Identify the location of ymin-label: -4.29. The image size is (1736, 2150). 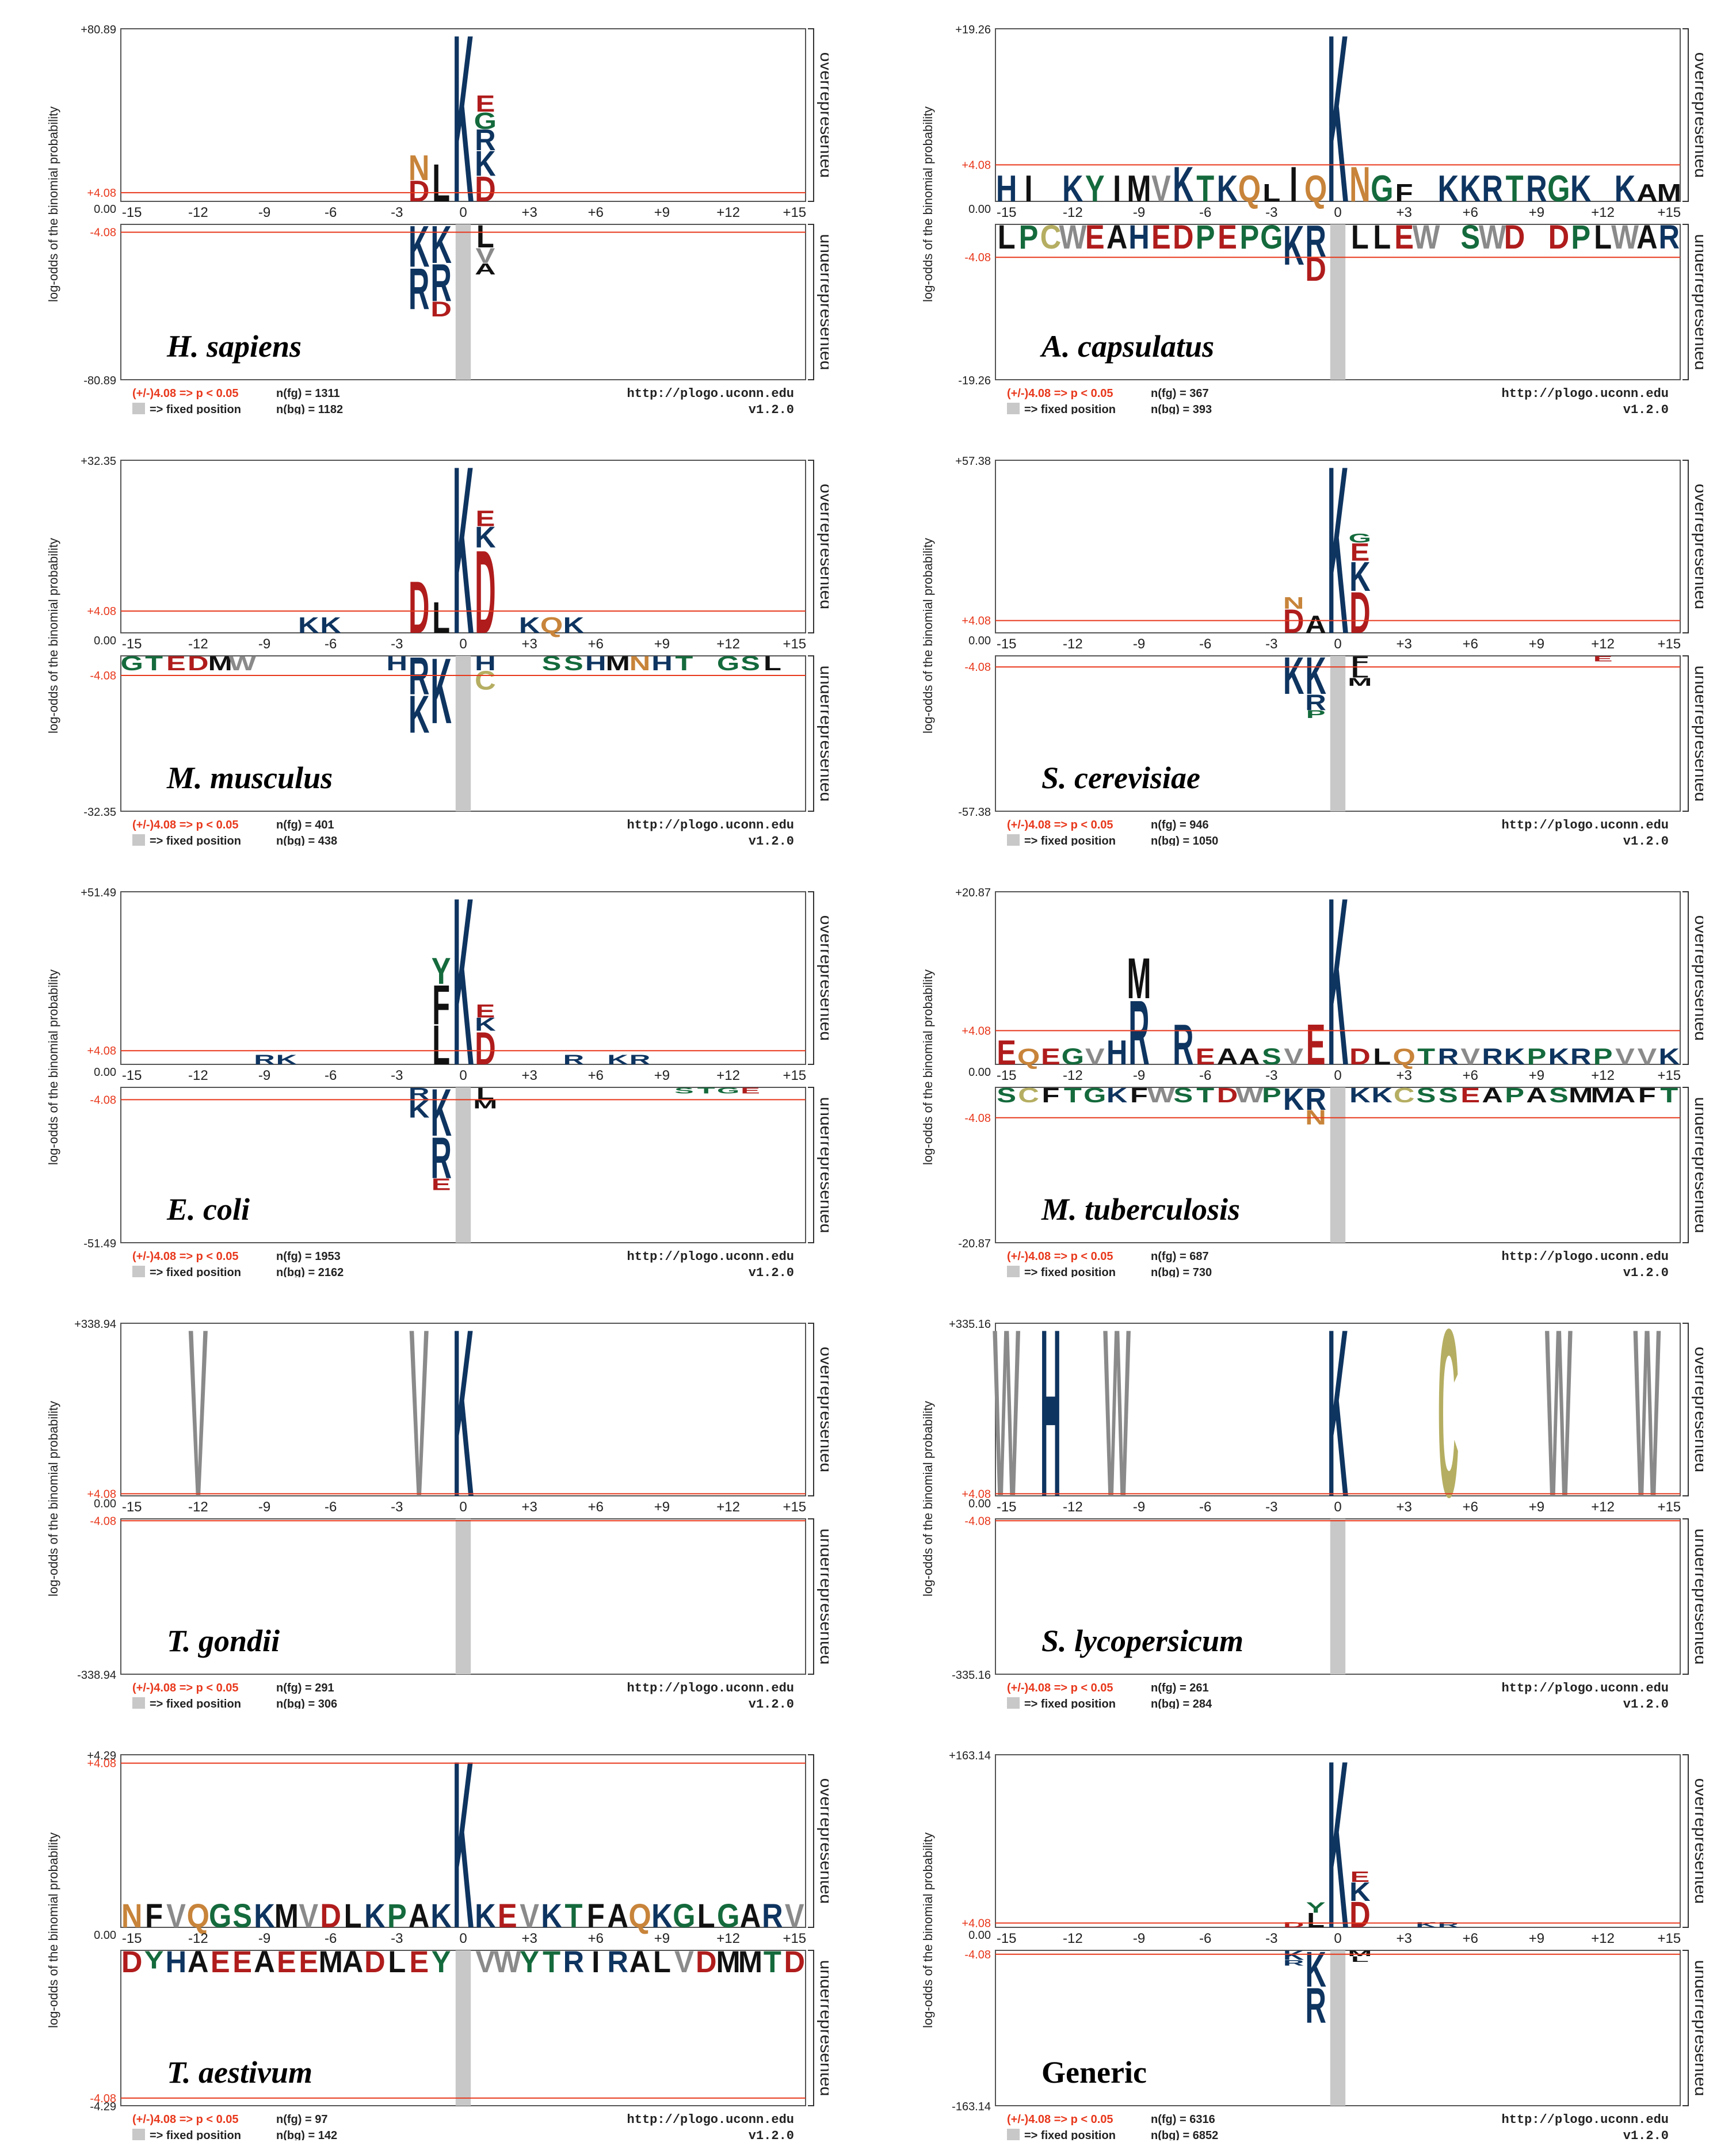
(103, 2107).